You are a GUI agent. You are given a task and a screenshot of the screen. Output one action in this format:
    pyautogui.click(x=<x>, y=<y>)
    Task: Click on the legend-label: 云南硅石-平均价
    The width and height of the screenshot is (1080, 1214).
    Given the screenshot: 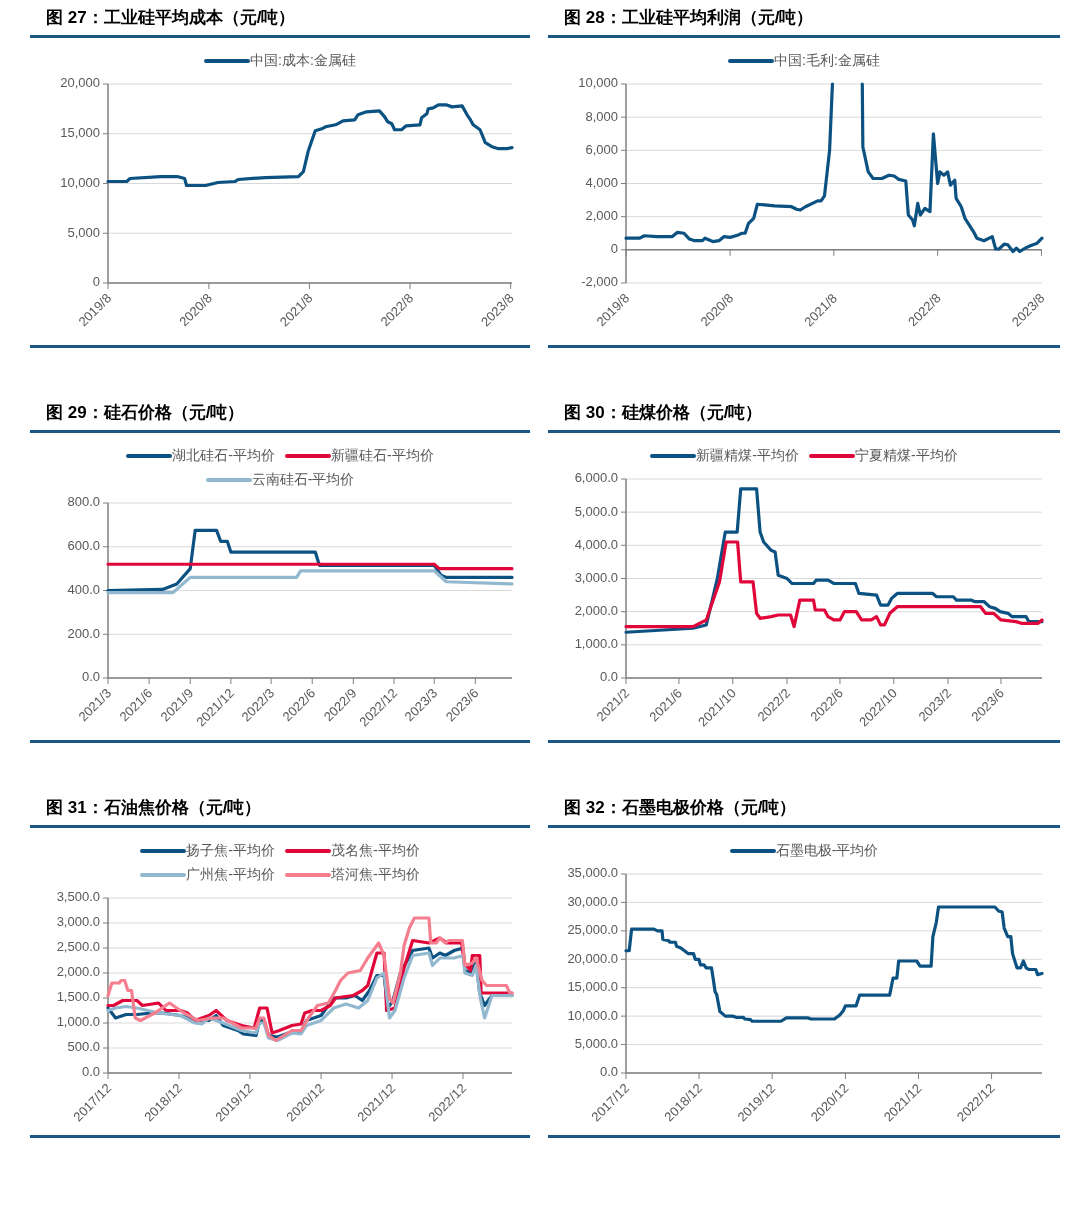 What is the action you would take?
    pyautogui.click(x=303, y=480)
    